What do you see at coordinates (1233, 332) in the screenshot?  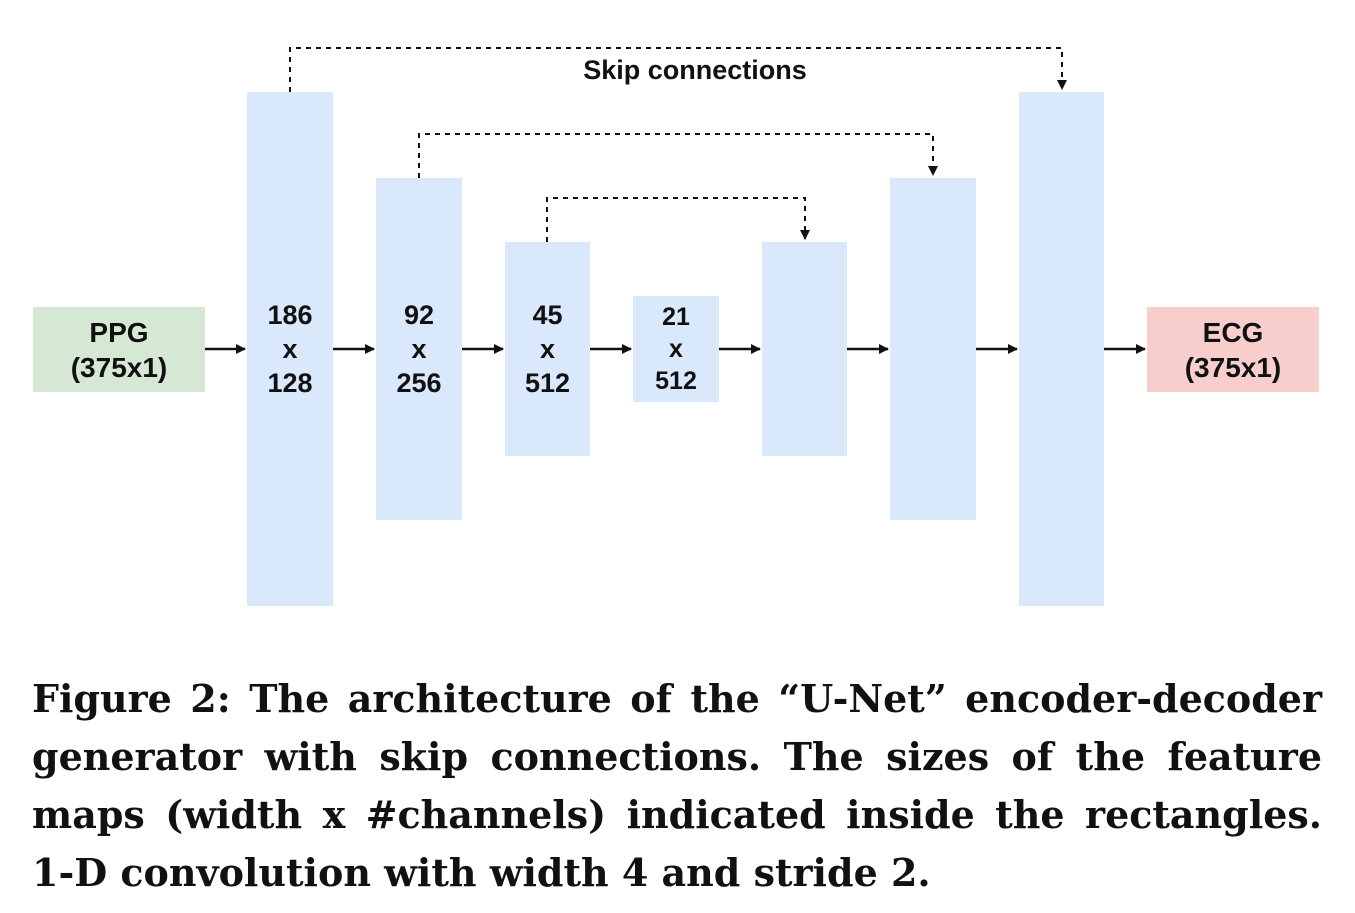 I see `output-name: ECG` at bounding box center [1233, 332].